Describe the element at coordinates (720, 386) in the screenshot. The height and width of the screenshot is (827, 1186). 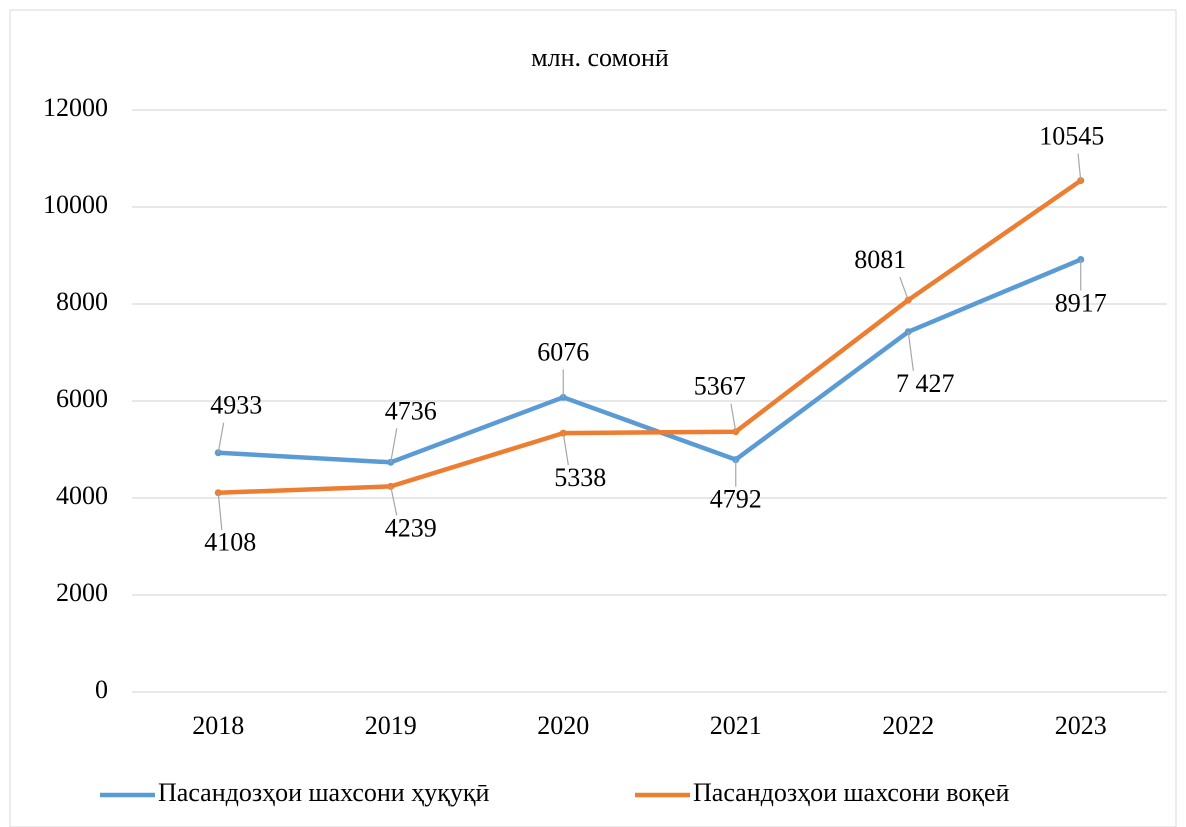
I see `data-label: 5367` at that location.